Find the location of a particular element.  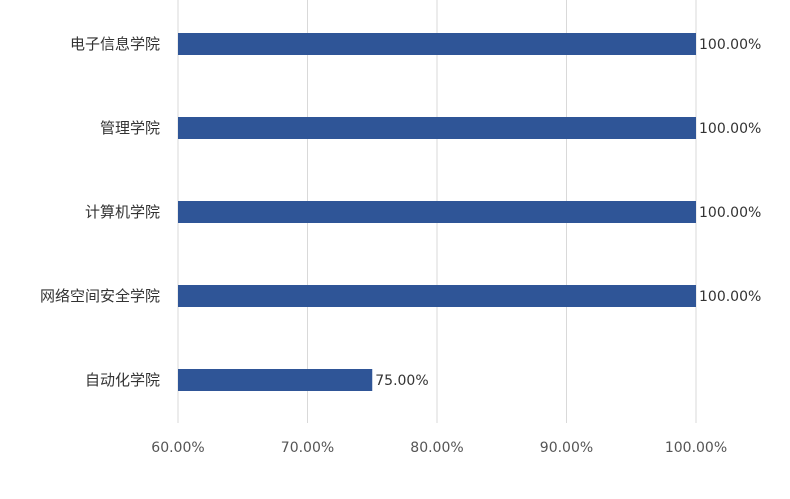

category-label: 网络空间安全学院 is located at coordinates (100, 296).